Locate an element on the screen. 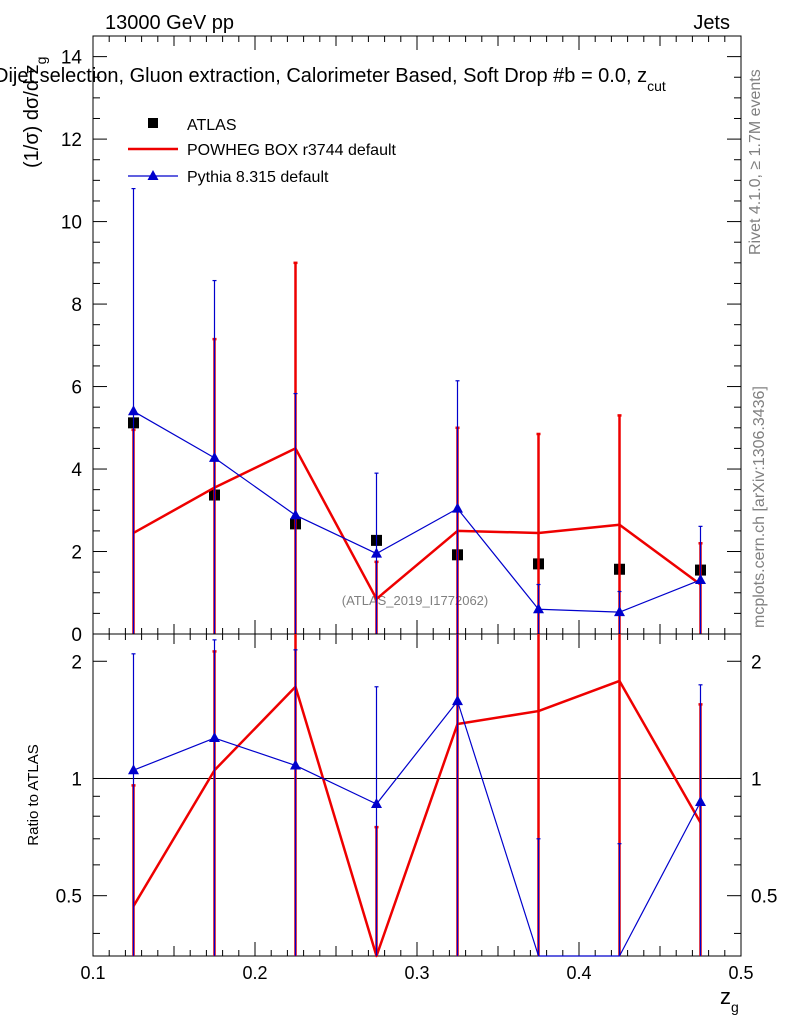  plot-title-sub: cut is located at coordinates (656, 86).